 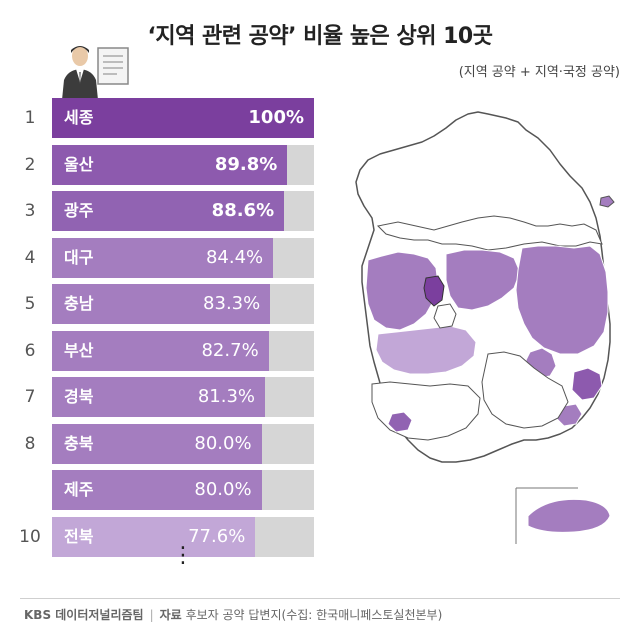 I want to click on bar: 울산 89.8%, so click(x=170, y=164).